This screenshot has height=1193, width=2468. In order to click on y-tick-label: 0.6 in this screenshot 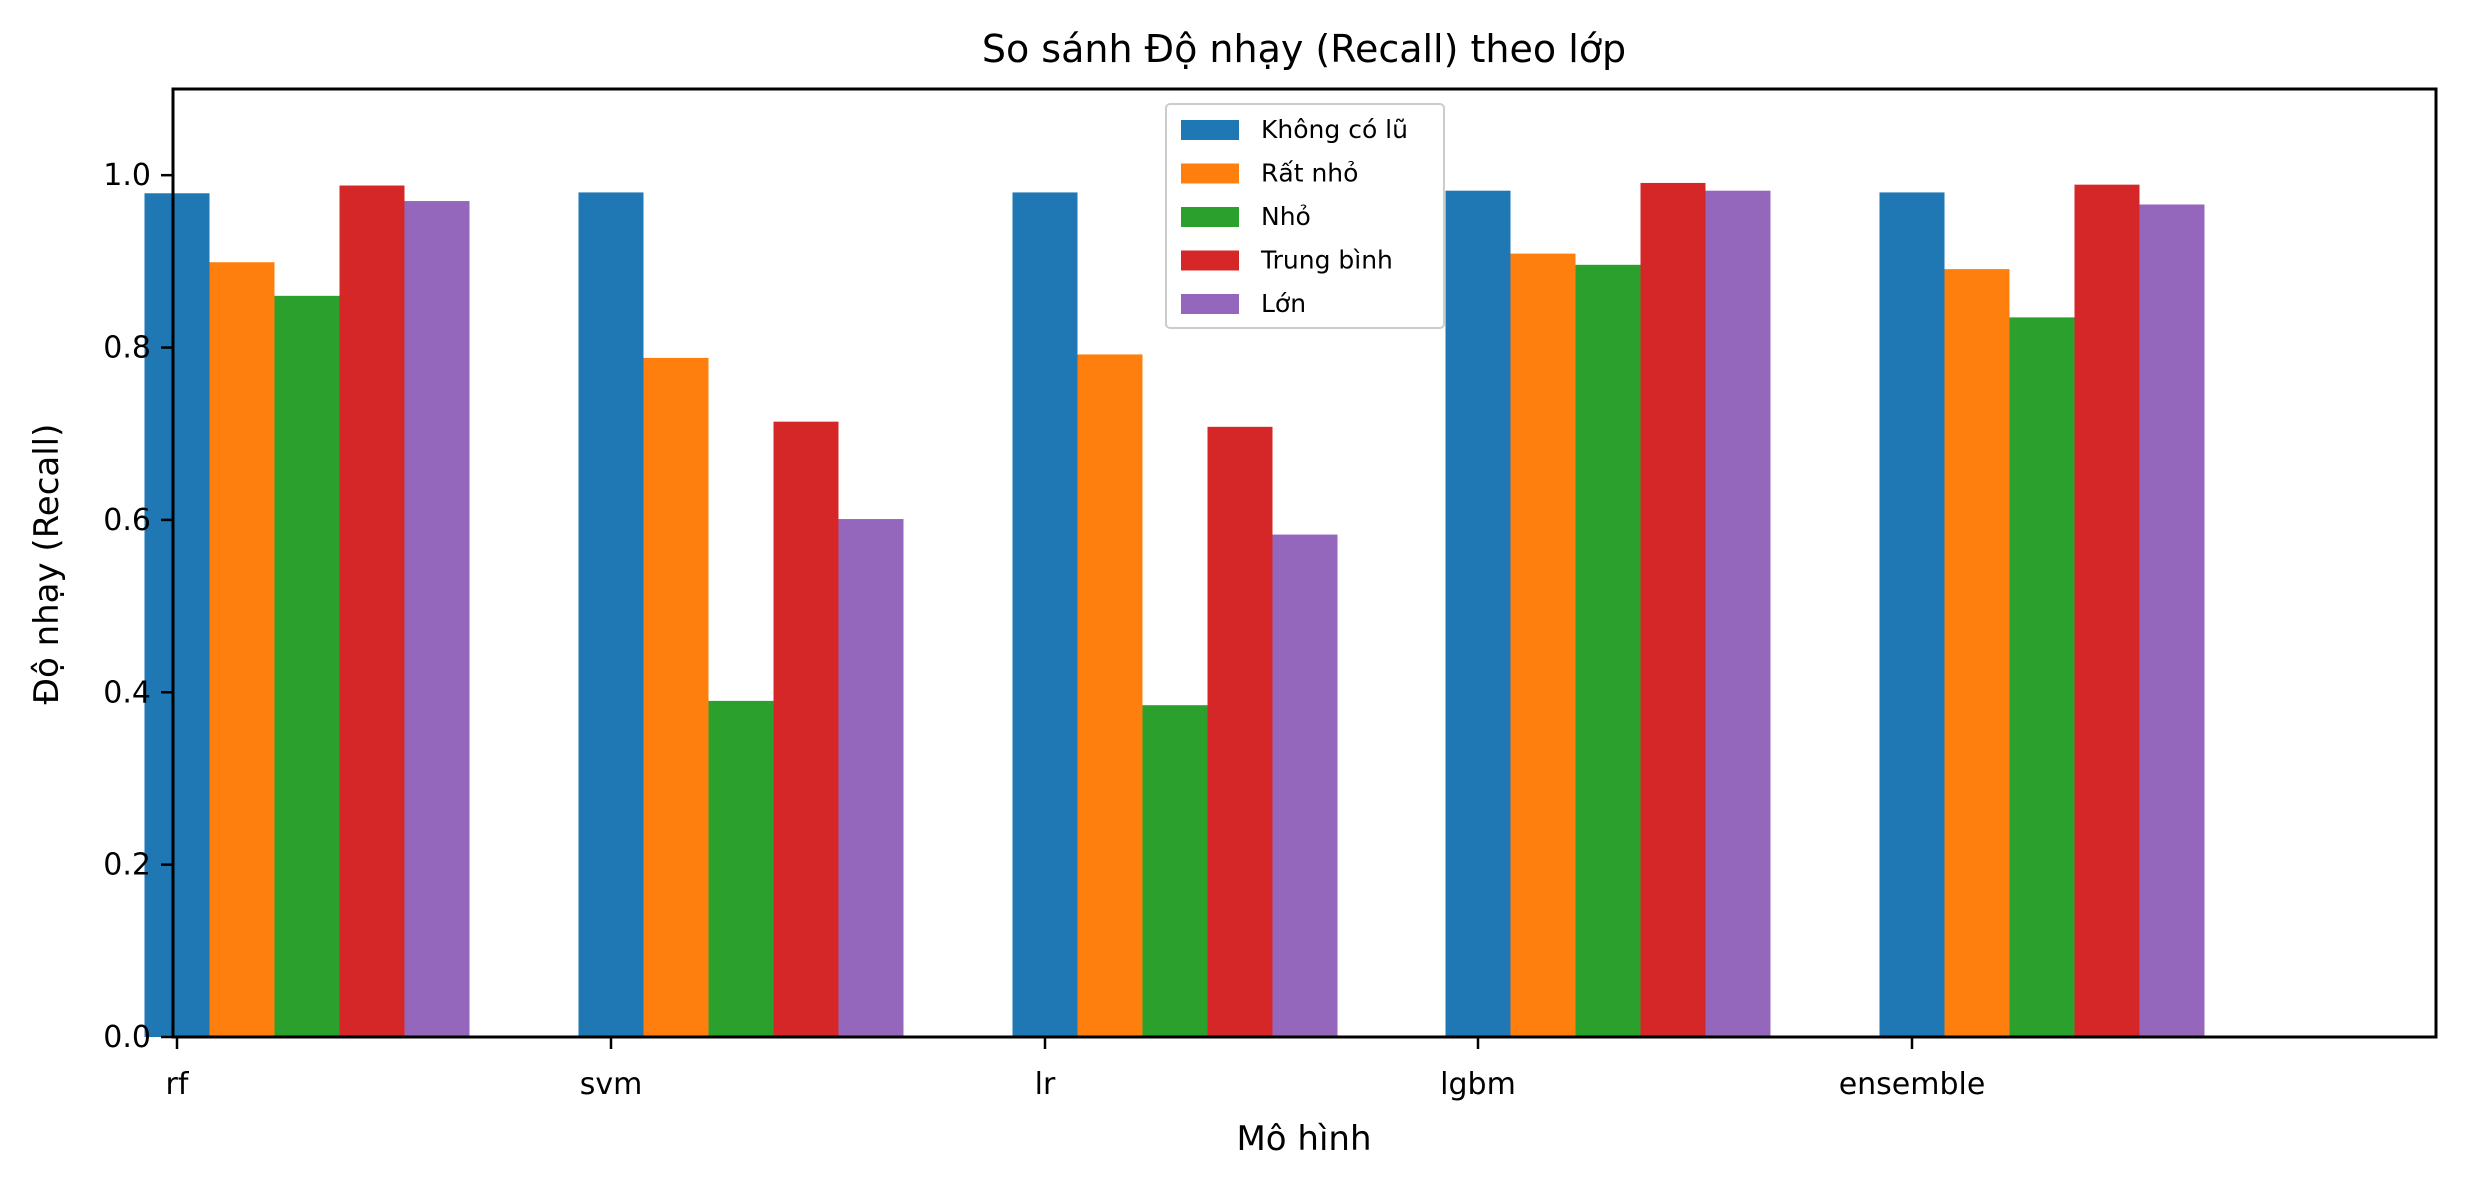, I will do `click(127, 520)`.